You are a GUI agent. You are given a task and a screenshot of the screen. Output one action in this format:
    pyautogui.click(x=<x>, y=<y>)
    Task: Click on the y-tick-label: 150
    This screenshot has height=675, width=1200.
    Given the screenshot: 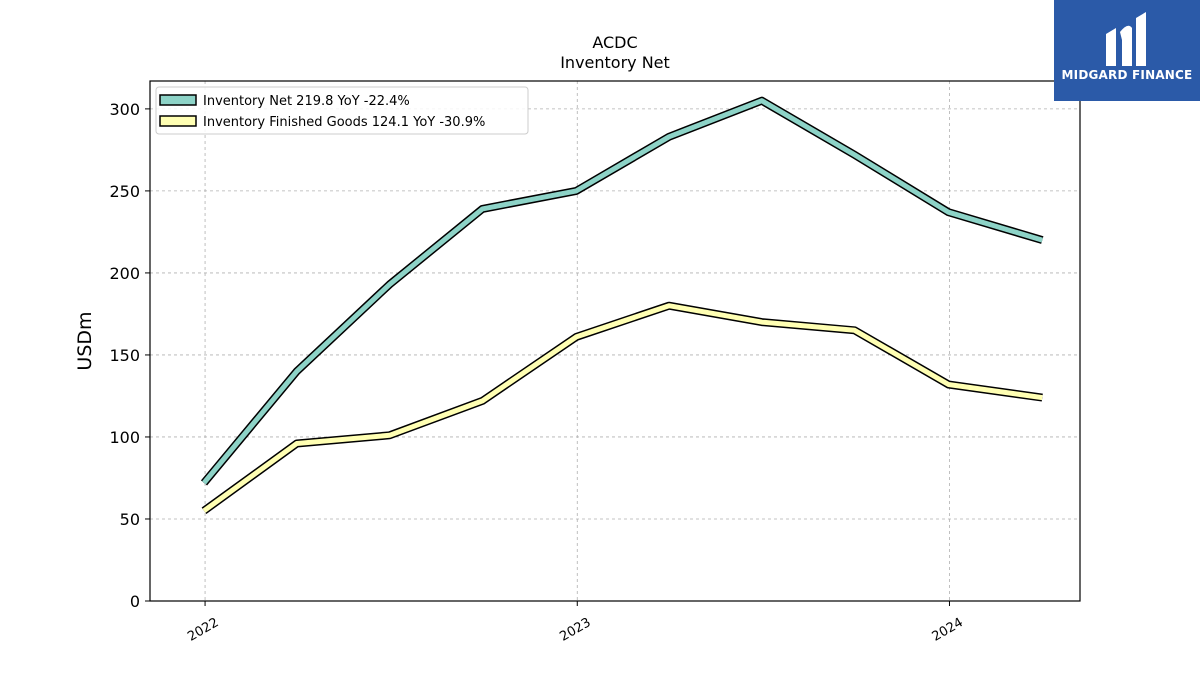 What is the action you would take?
    pyautogui.click(x=124, y=355)
    